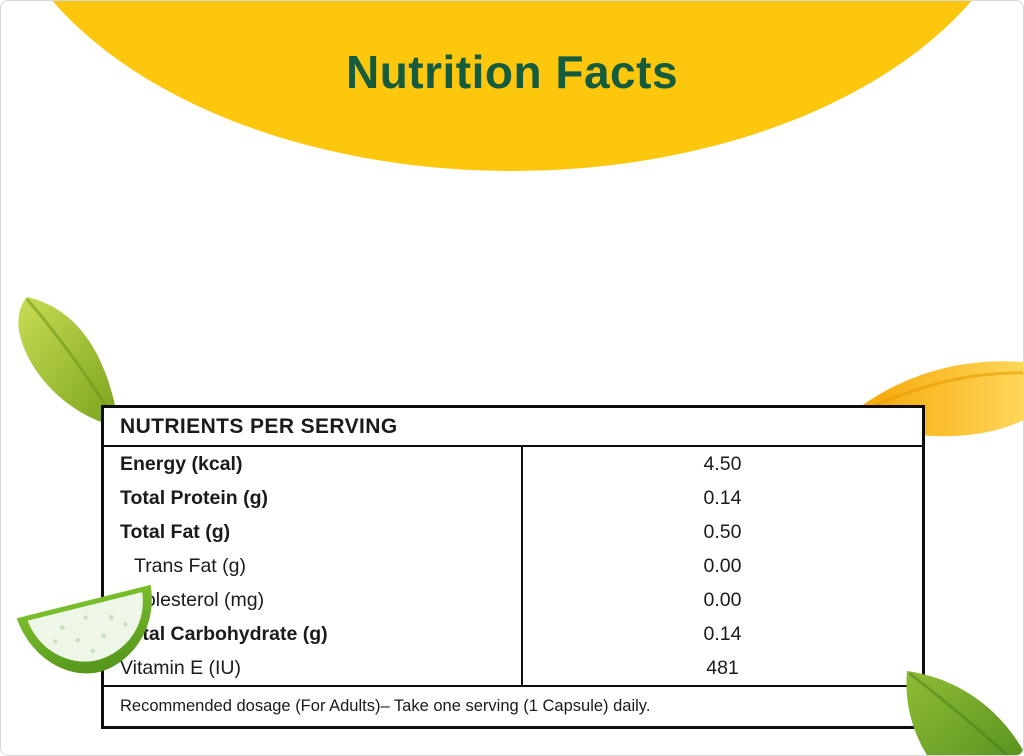  I want to click on nutrient-value: 0.50, so click(721, 532).